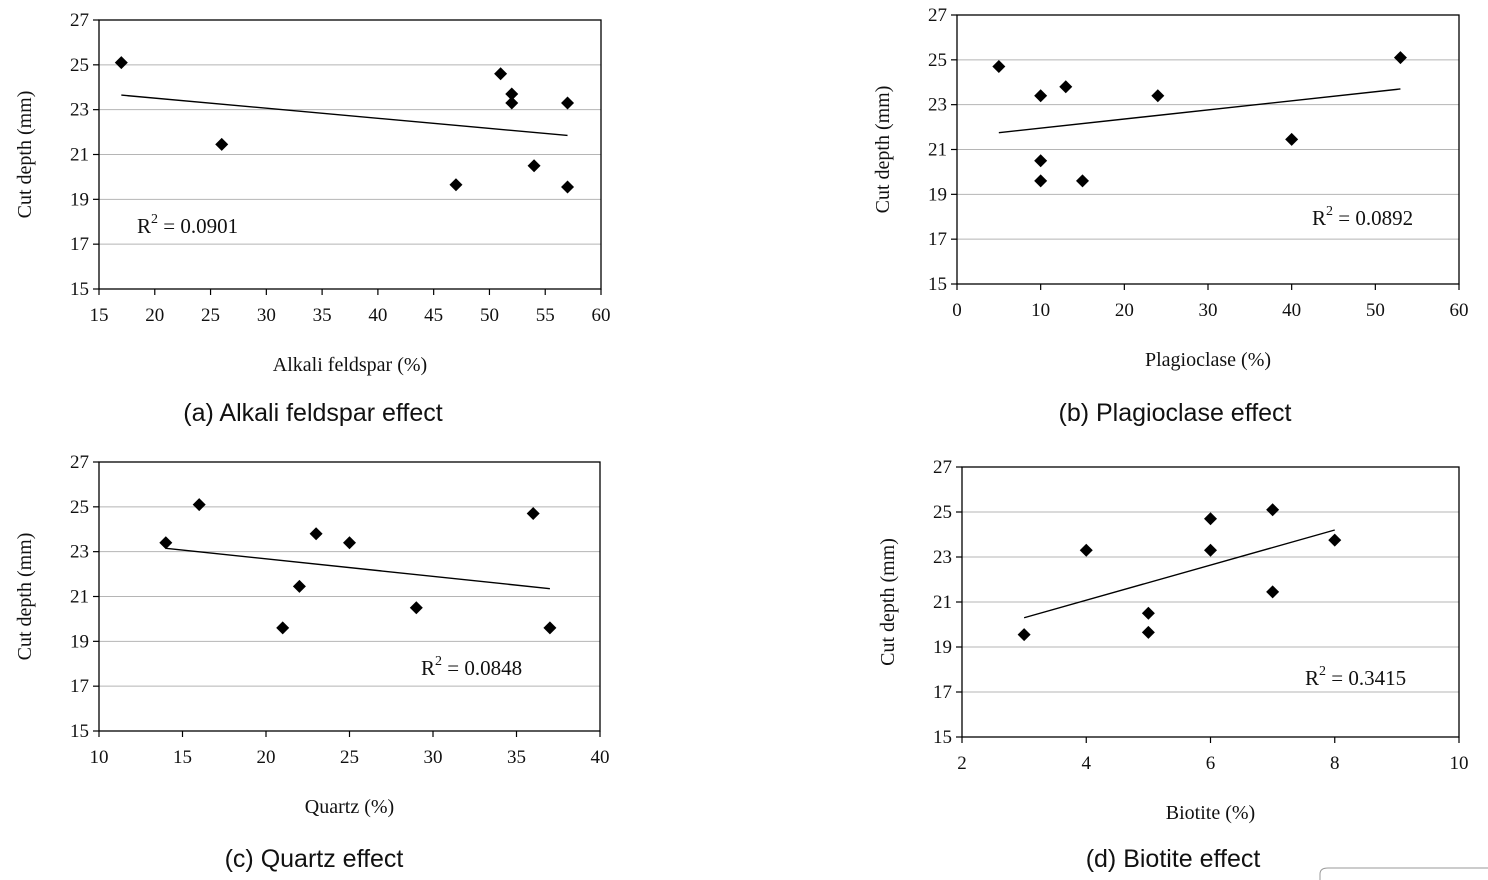 This screenshot has height=880, width=1488. Describe the element at coordinates (1087, 763) in the screenshot. I see `x-tick-label: 4` at that location.